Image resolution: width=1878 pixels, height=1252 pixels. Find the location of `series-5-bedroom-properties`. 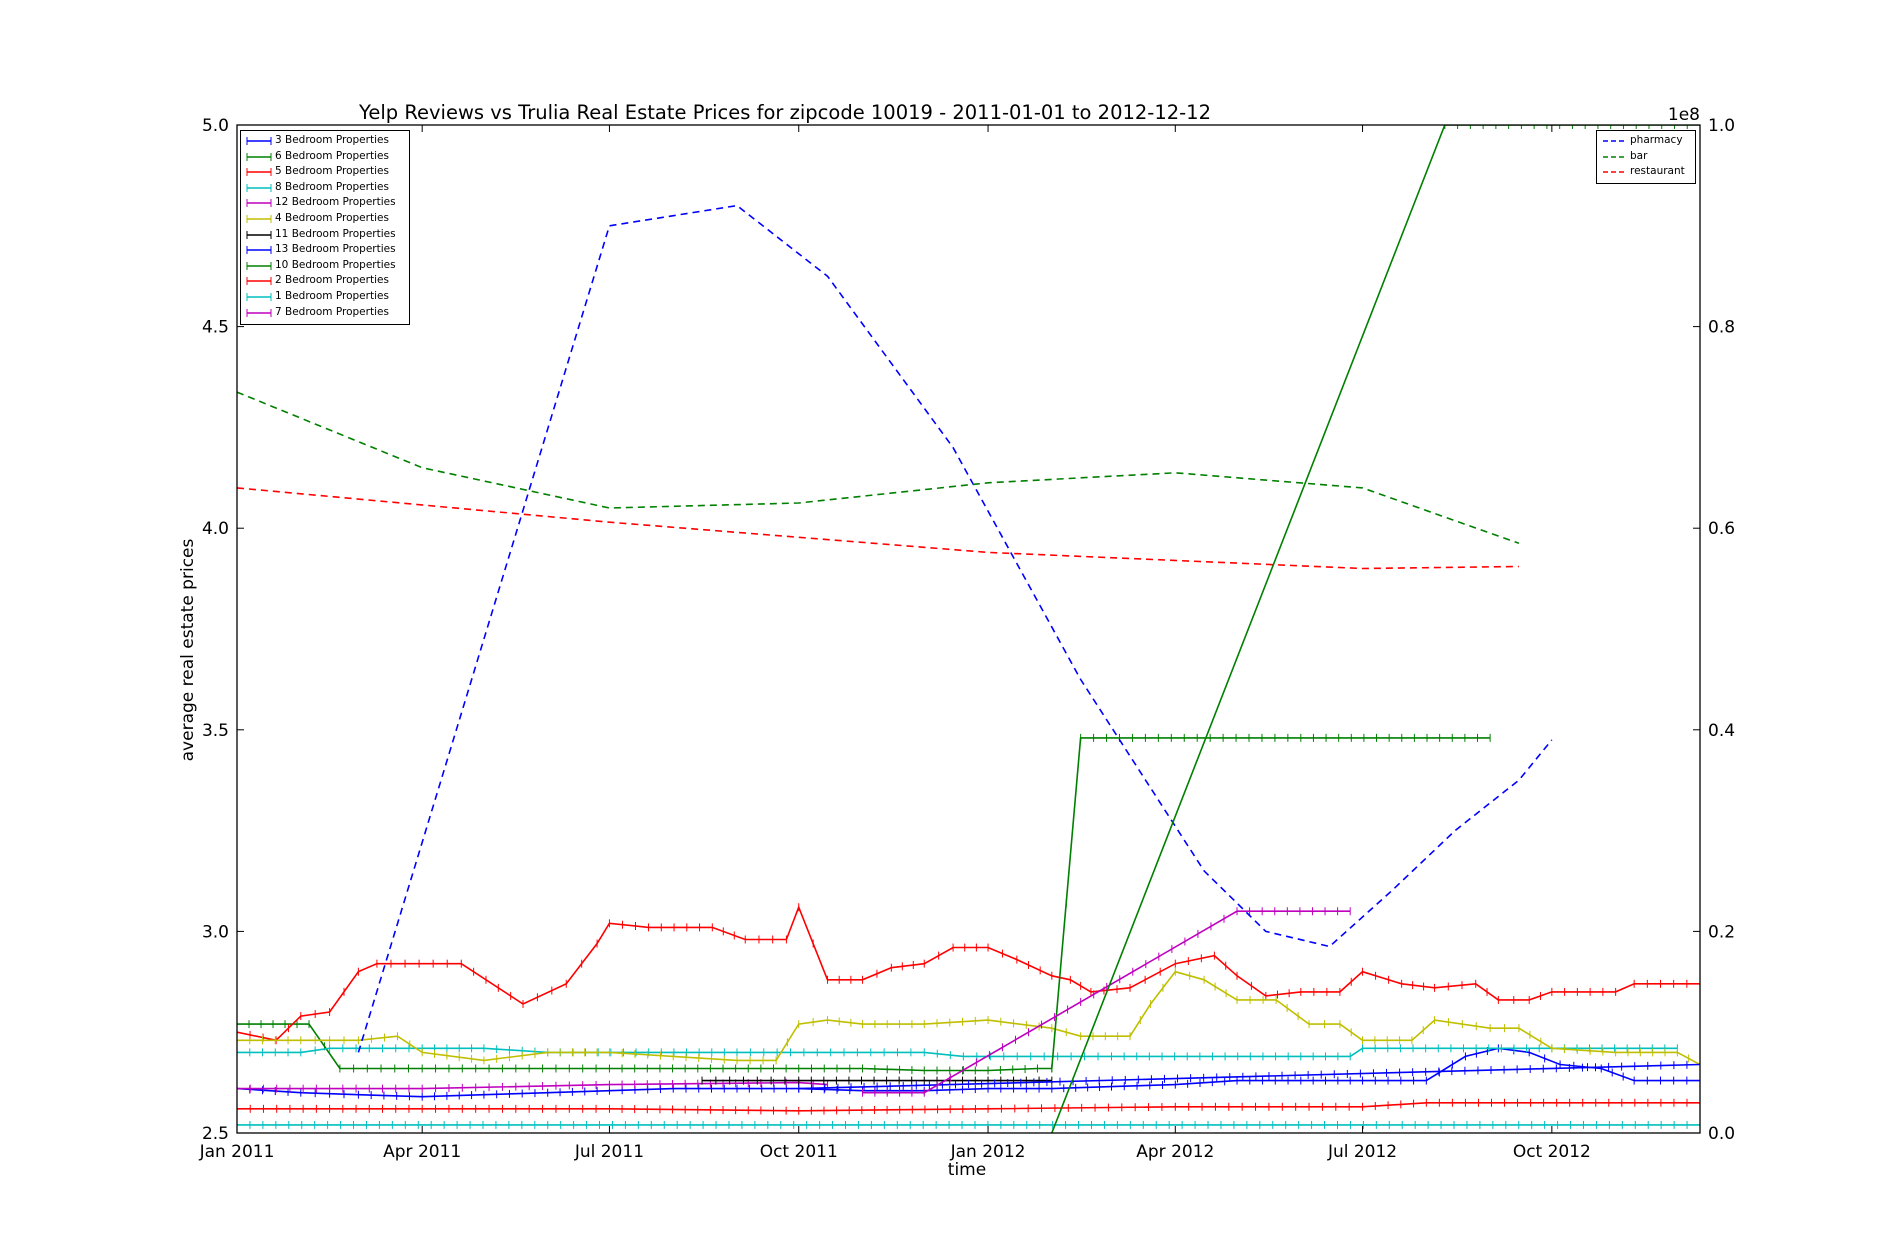

series-5-bedroom-properties is located at coordinates (968, 974).